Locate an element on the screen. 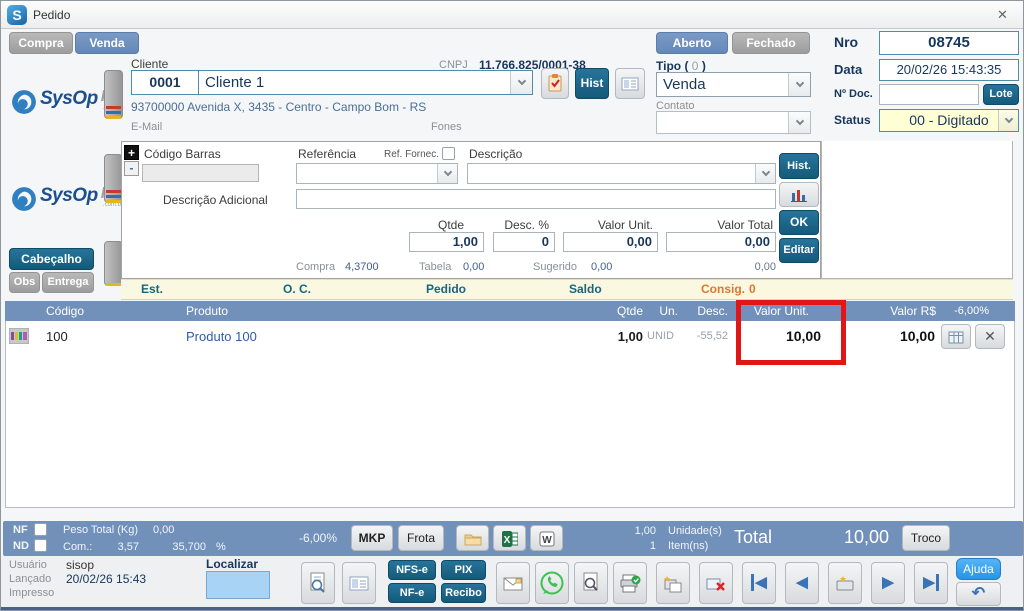 Image resolution: width=1024 pixels, height=611 pixels. com-label: Com.: is located at coordinates (78, 547).